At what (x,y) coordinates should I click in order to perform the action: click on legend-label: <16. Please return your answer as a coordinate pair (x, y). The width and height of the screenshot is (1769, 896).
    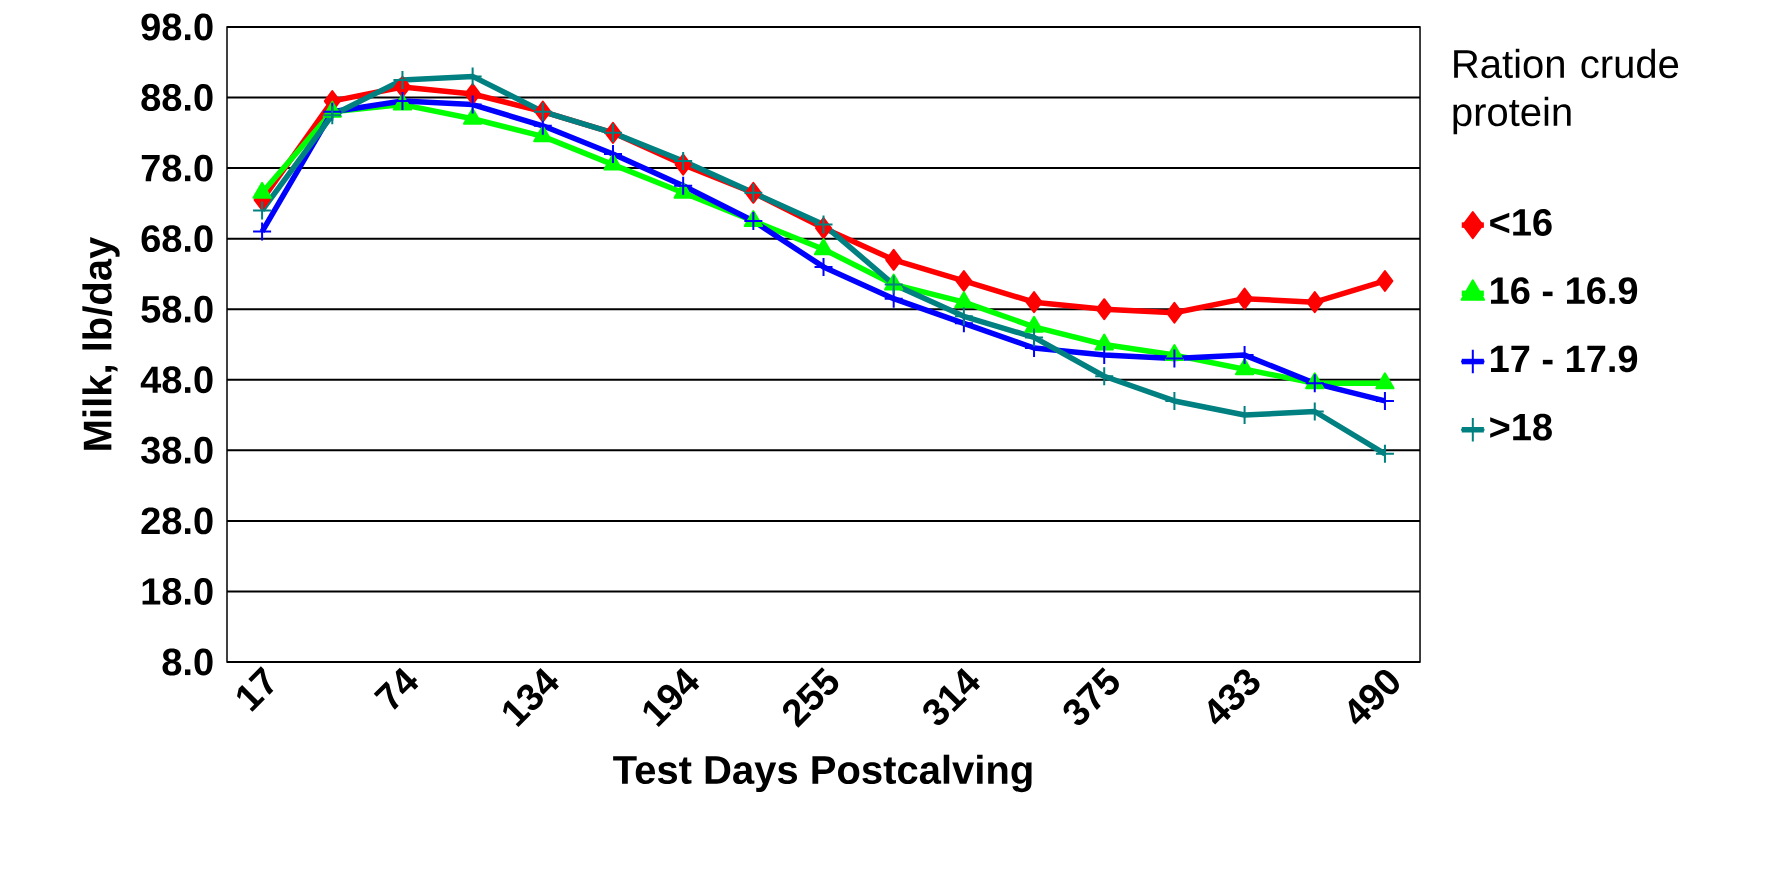
    Looking at the image, I should click on (1521, 222).